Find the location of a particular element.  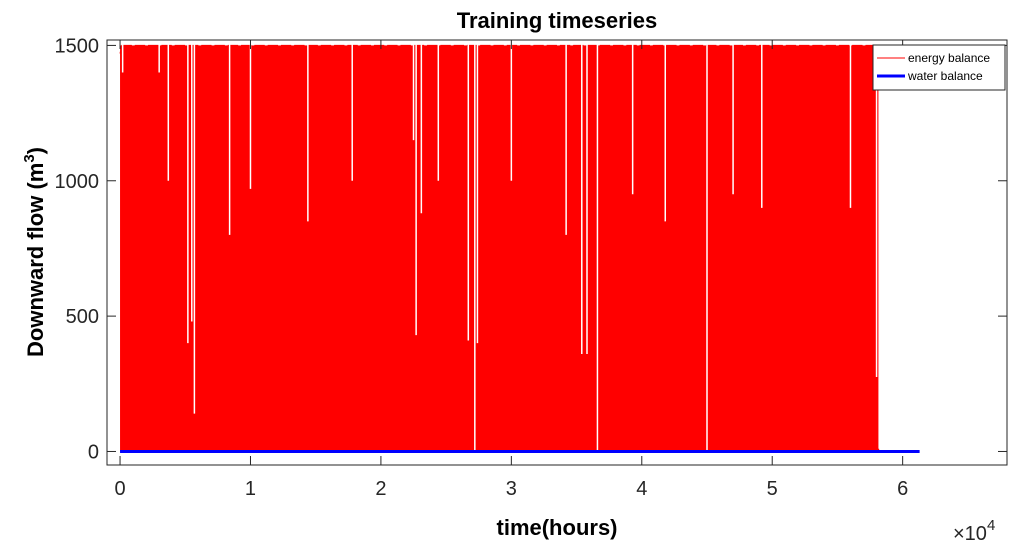

y-tick-label: 1000 is located at coordinates (77, 182).